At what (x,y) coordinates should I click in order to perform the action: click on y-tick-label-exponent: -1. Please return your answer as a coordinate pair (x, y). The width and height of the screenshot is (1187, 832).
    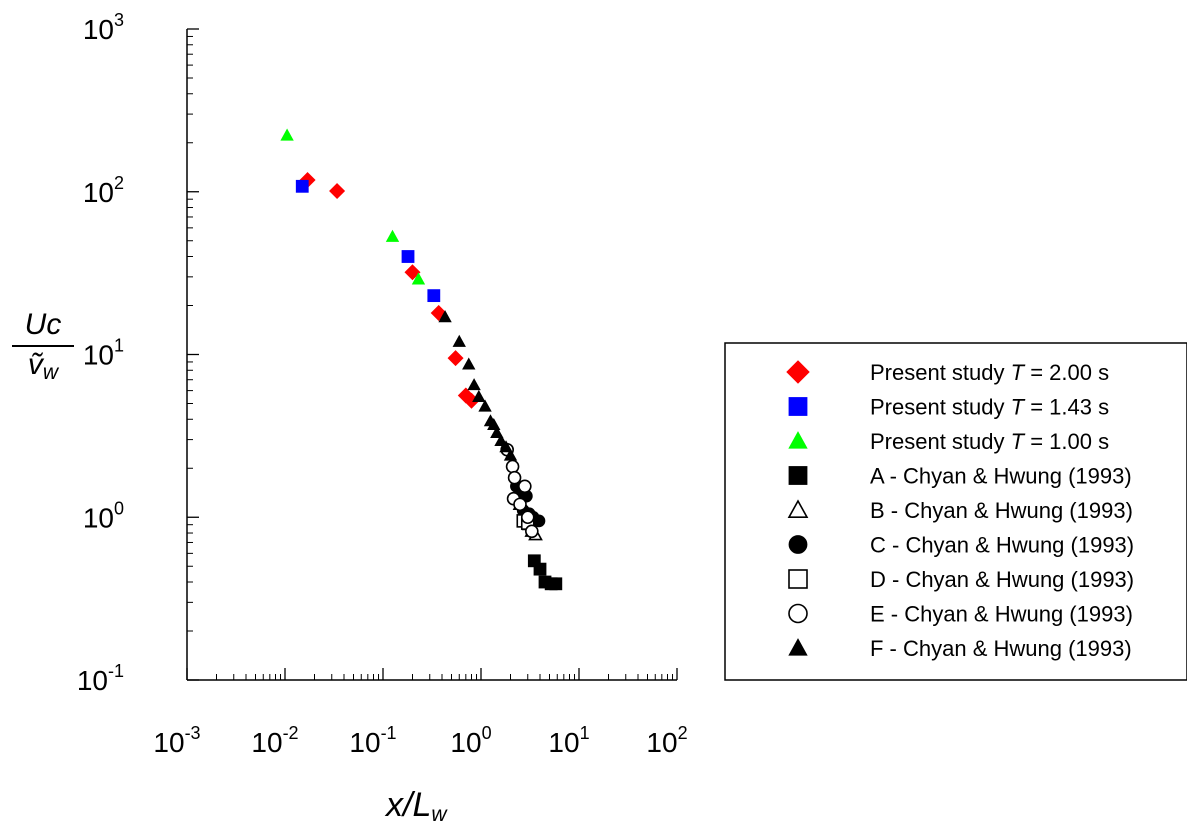
    Looking at the image, I should click on (116, 671).